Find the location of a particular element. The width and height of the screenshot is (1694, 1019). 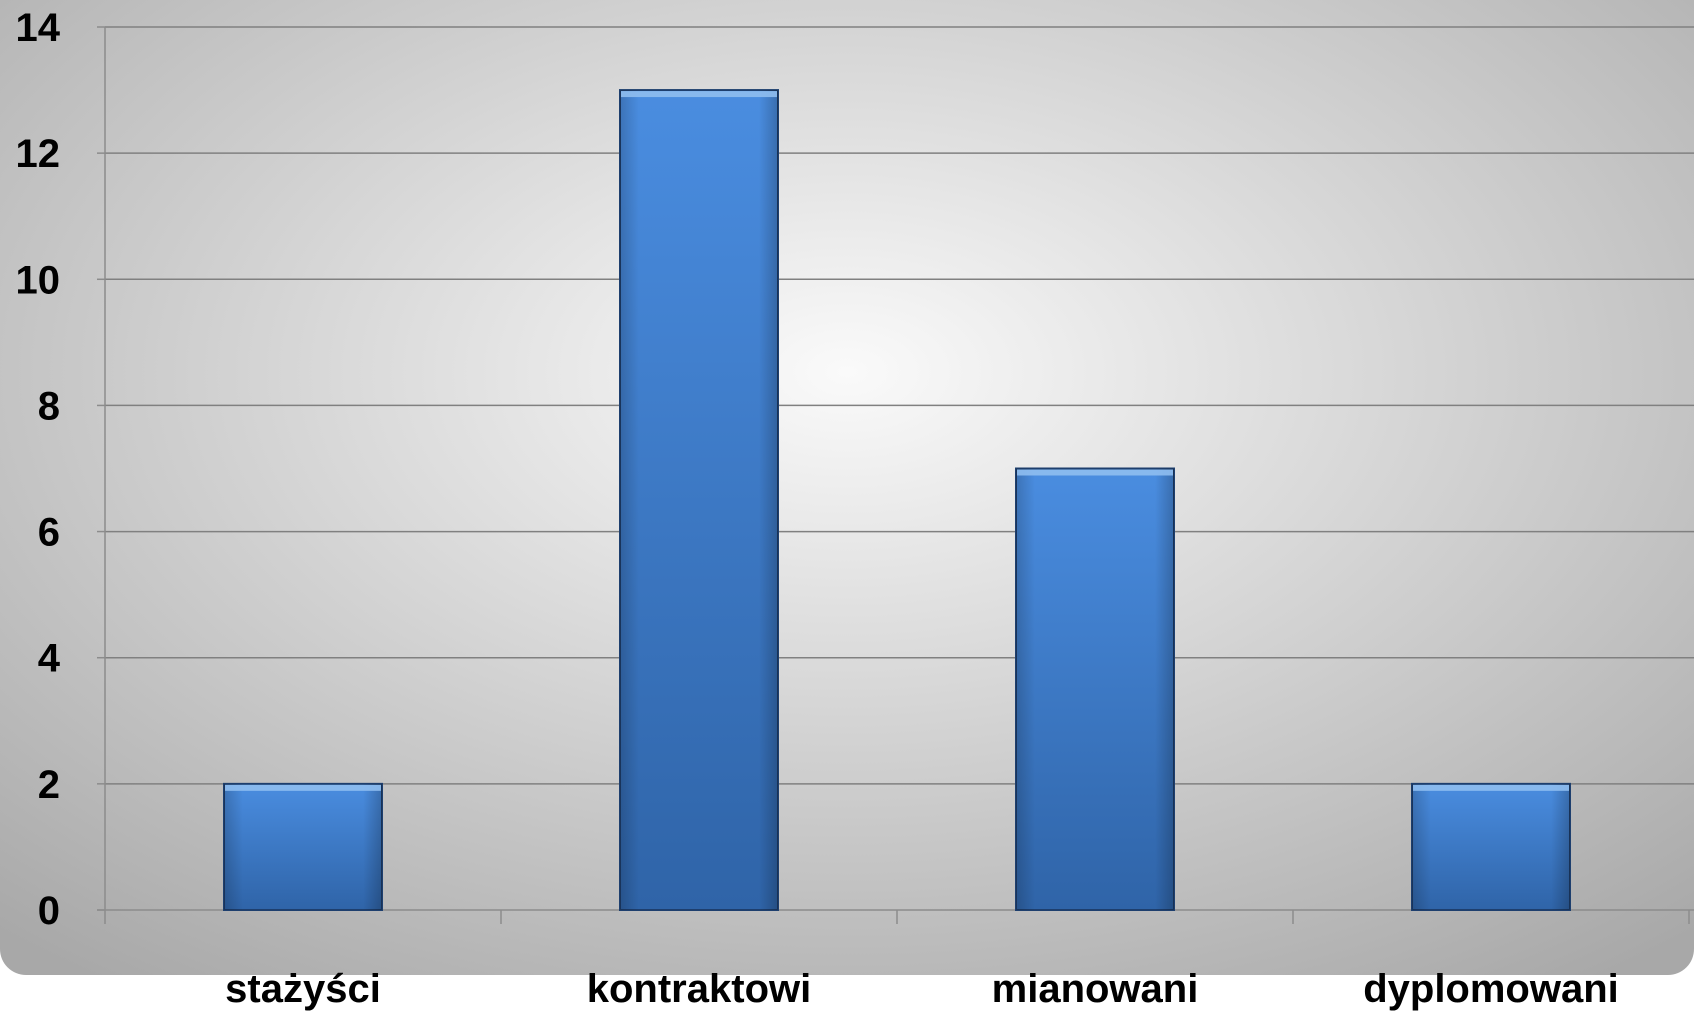

bar-dyplomowani is located at coordinates (1491, 846).